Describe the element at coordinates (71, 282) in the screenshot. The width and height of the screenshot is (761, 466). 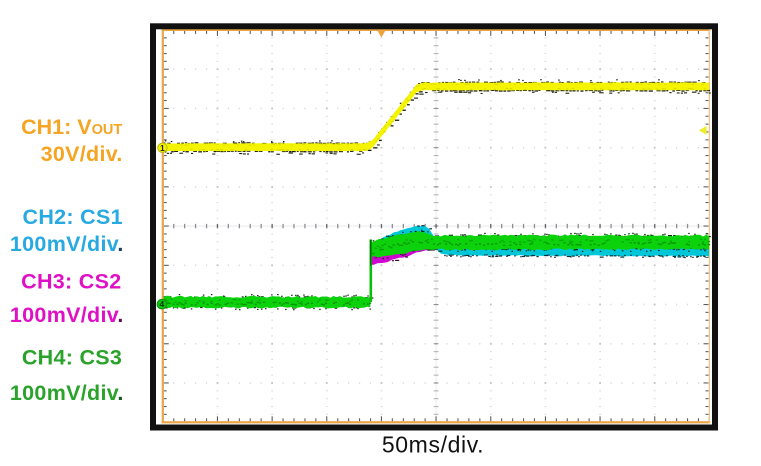
I see `svg-text: CH3: CS2` at that location.